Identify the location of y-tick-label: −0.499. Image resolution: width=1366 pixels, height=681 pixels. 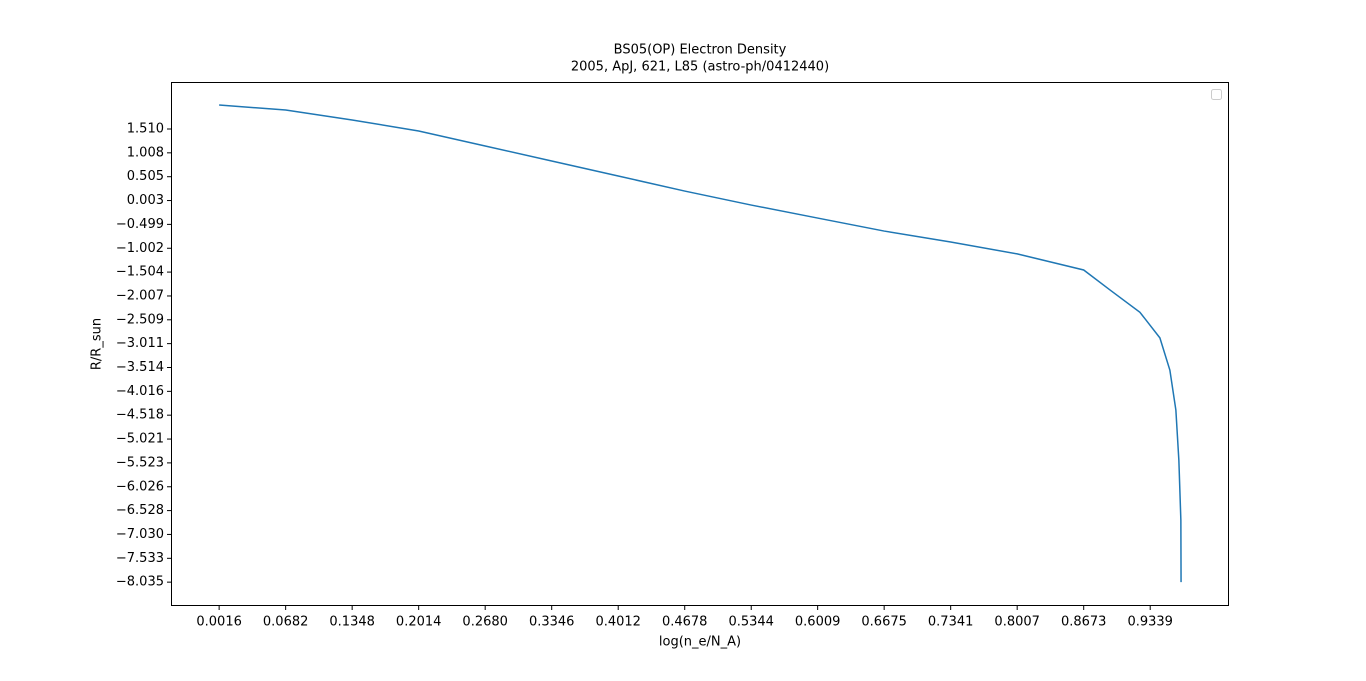
(140, 224).